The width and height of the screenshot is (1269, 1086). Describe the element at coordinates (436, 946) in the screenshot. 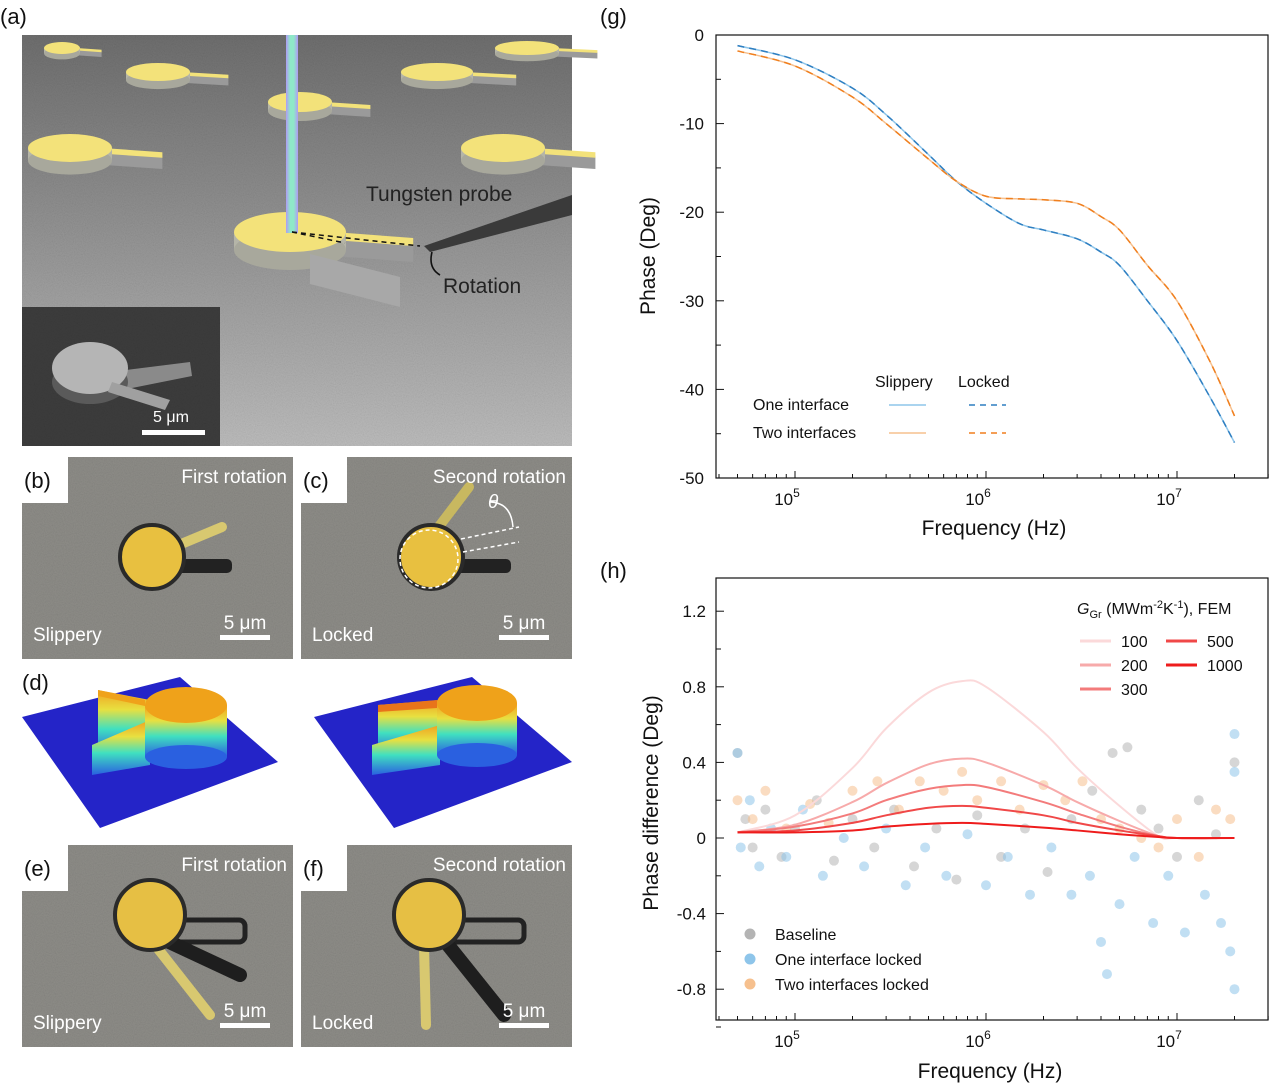

I see `micrograph-panel-f: (f) Second rotation Locked 5 μm` at that location.